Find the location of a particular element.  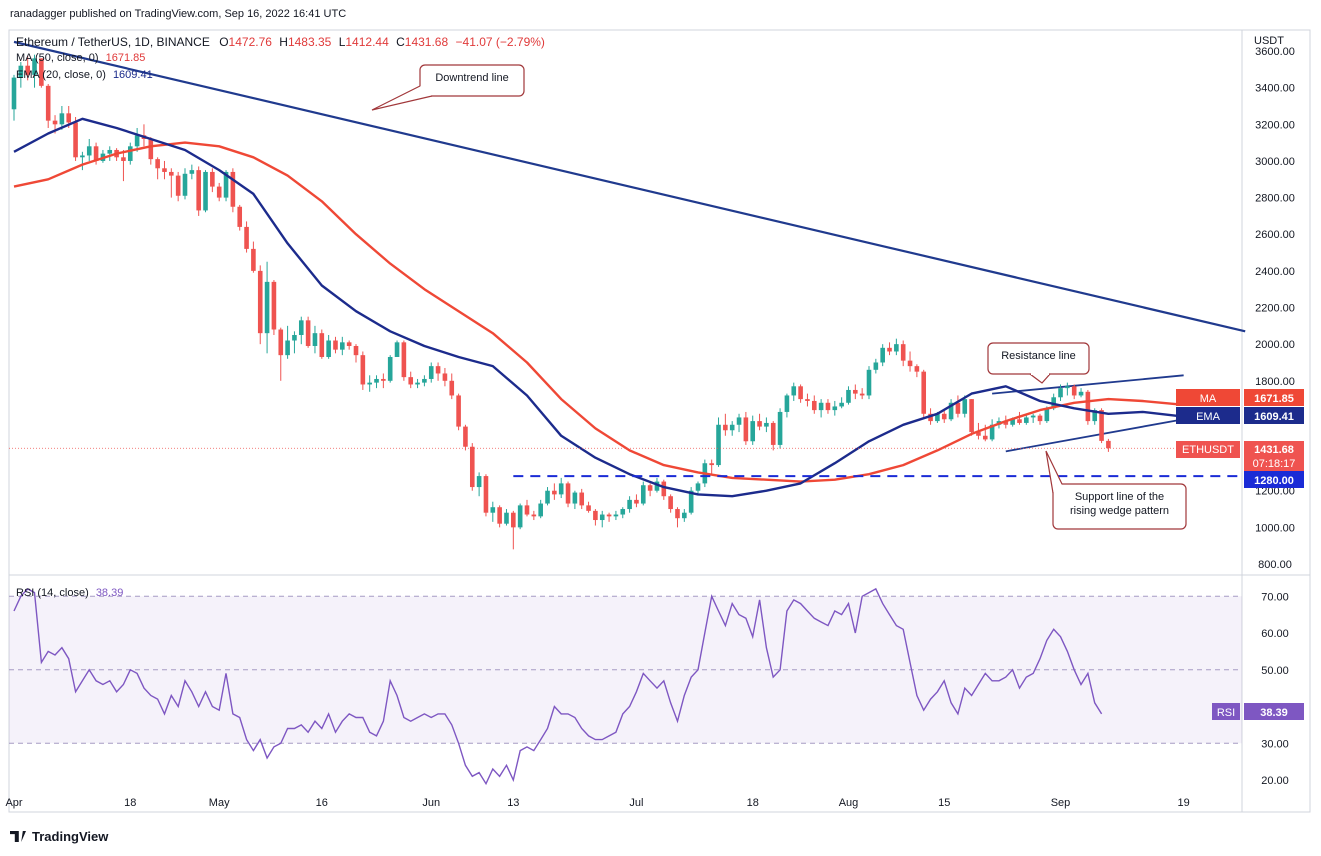

ema-legend-value: 1609.41 is located at coordinates (132, 75).